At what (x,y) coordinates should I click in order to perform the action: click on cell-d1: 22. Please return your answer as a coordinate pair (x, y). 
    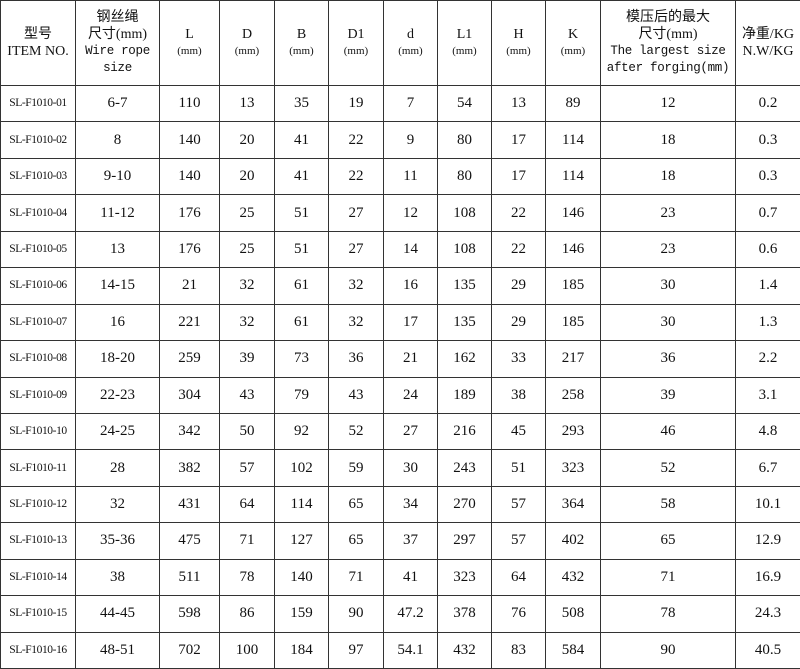
    Looking at the image, I should click on (356, 140).